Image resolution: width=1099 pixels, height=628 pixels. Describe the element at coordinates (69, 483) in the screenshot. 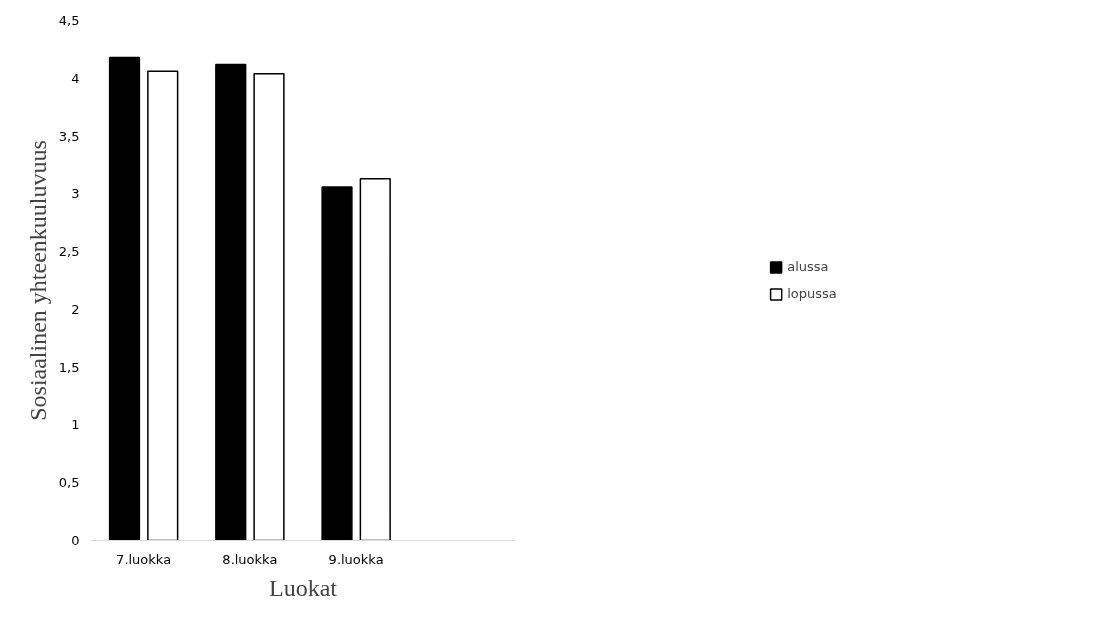

I see `y-tick-label: 0,5` at that location.